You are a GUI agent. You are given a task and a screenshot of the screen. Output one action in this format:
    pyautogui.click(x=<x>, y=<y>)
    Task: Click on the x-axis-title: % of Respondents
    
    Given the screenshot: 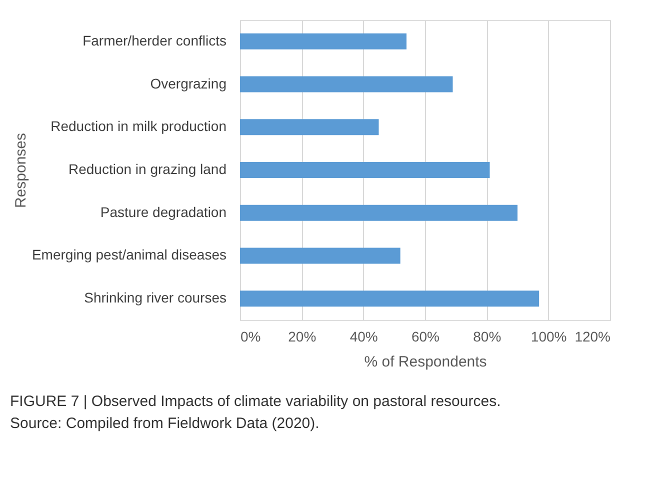 What is the action you would take?
    pyautogui.click(x=425, y=362)
    